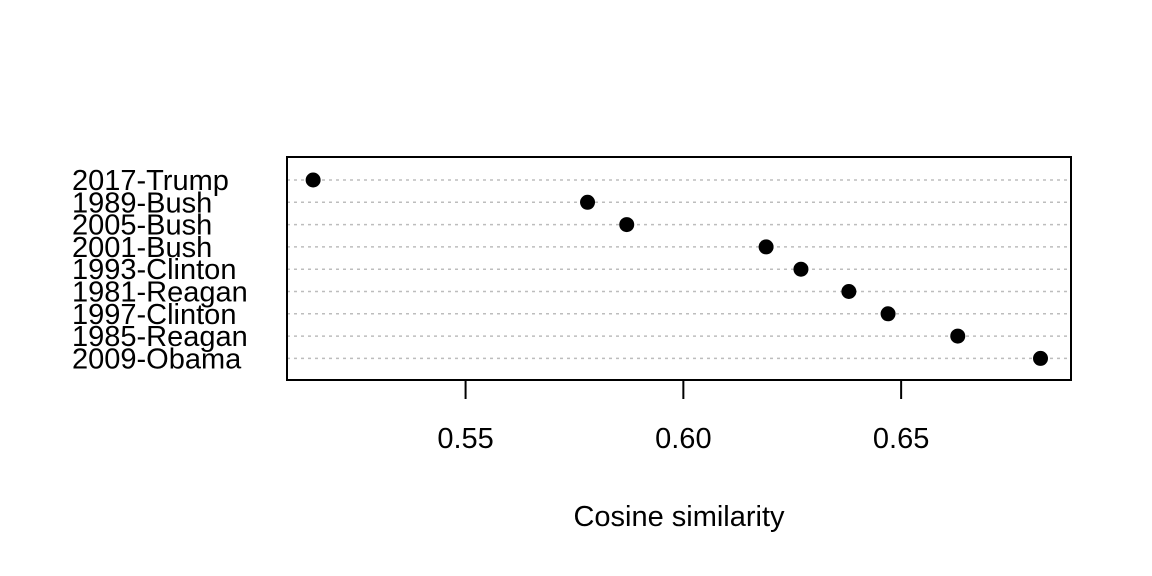 This screenshot has width=1152, height=576. What do you see at coordinates (160, 337) in the screenshot?
I see `row-label: 1985-Reagan` at bounding box center [160, 337].